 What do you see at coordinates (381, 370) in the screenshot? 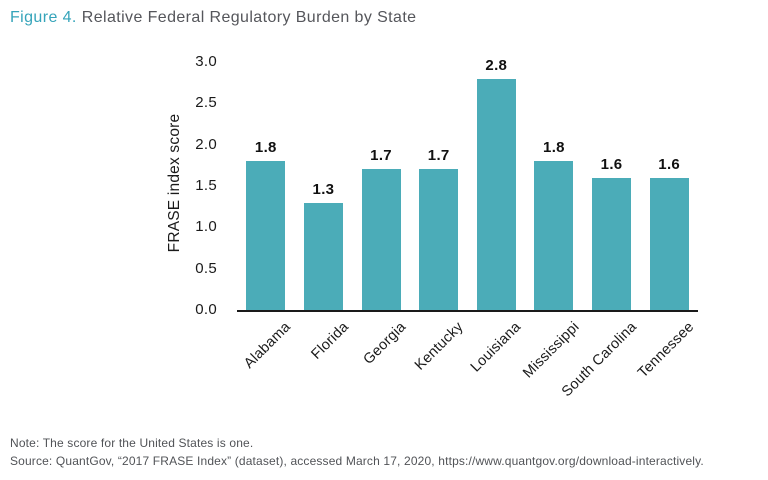
I see `x-slot-georgia: Georgia` at bounding box center [381, 370].